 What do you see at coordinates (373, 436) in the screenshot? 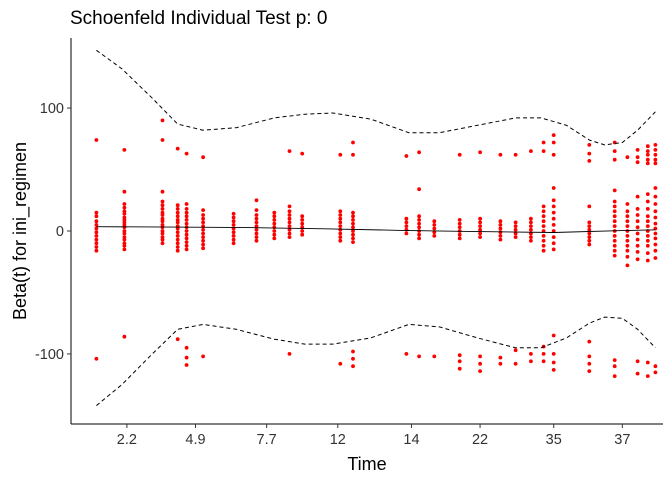
I see `x-axis-ticks: 2.2 4.9 7.7 12 14 22 35 37` at bounding box center [373, 436].